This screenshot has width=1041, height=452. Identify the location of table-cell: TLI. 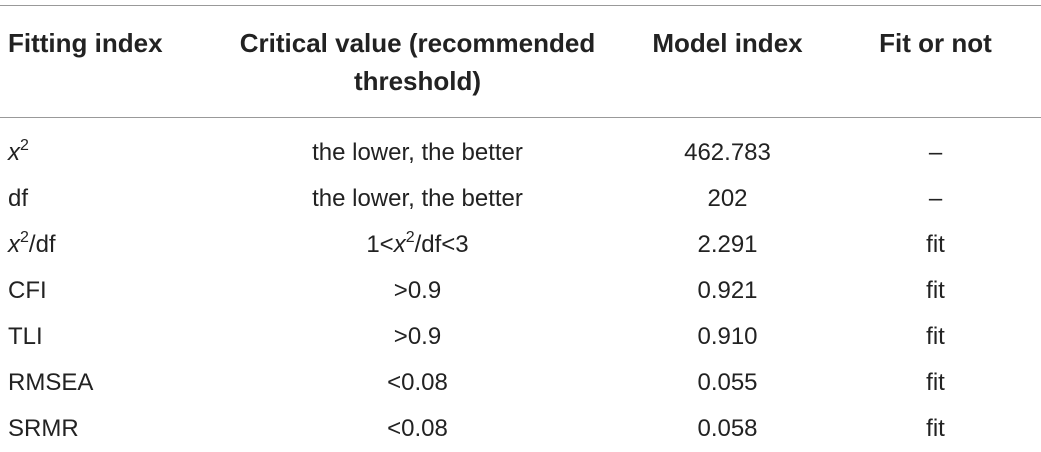
(25, 336).